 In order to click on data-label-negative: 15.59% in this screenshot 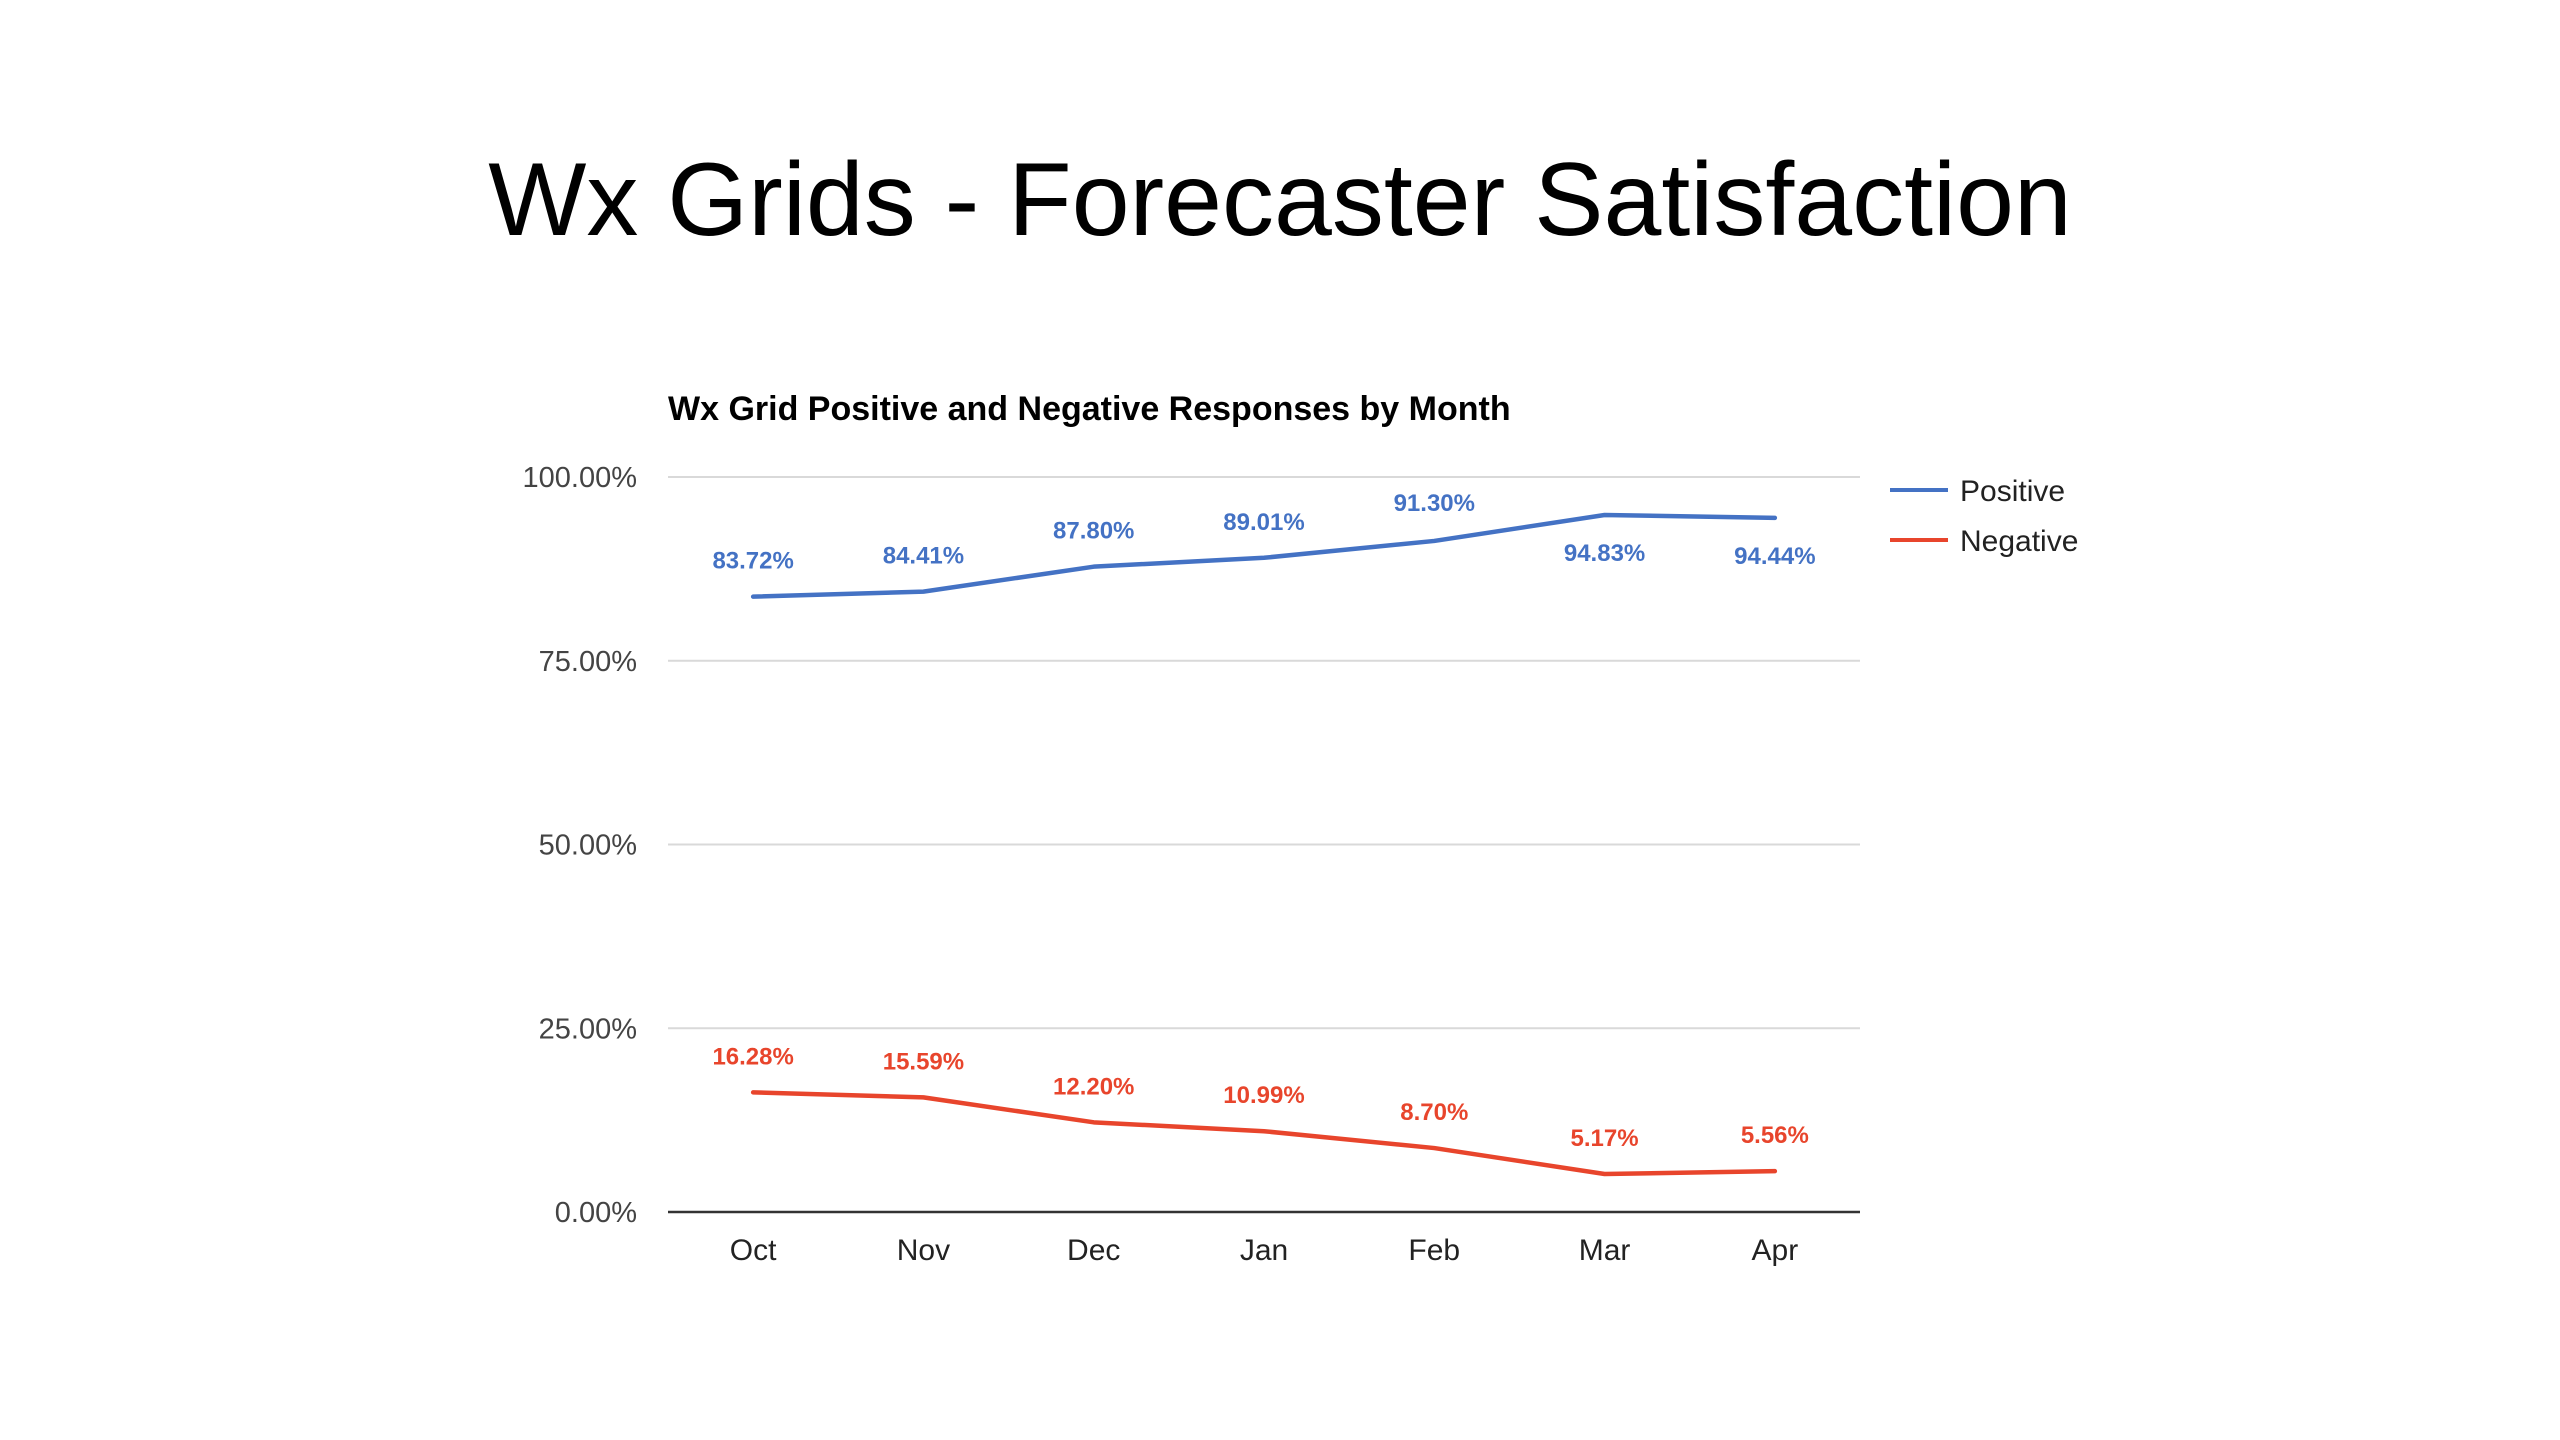, I will do `click(923, 1061)`.